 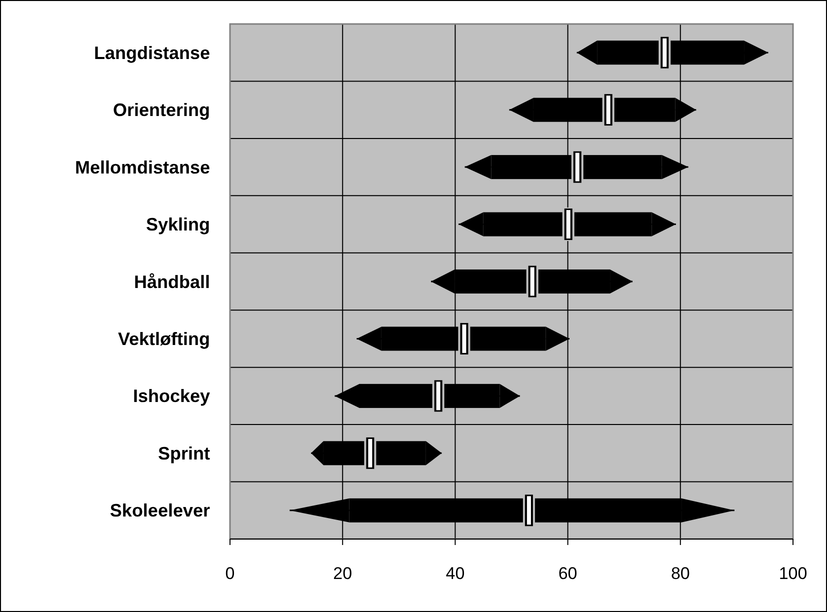 What do you see at coordinates (184, 453) in the screenshot?
I see `y-tick-label: Sprint` at bounding box center [184, 453].